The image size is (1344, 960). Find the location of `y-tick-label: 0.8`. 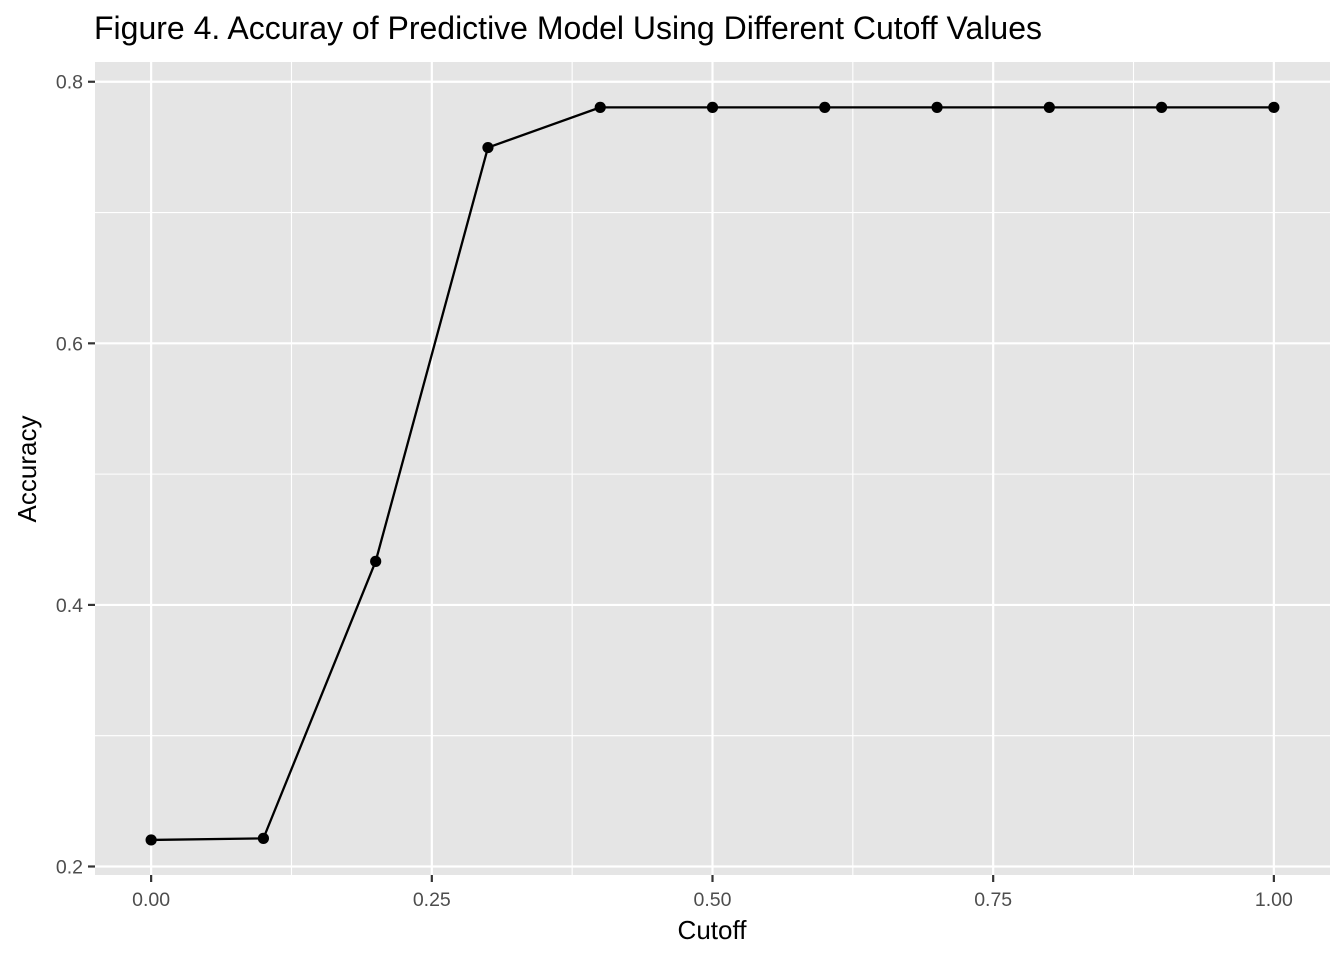

y-tick-label: 0.8 is located at coordinates (69, 83).